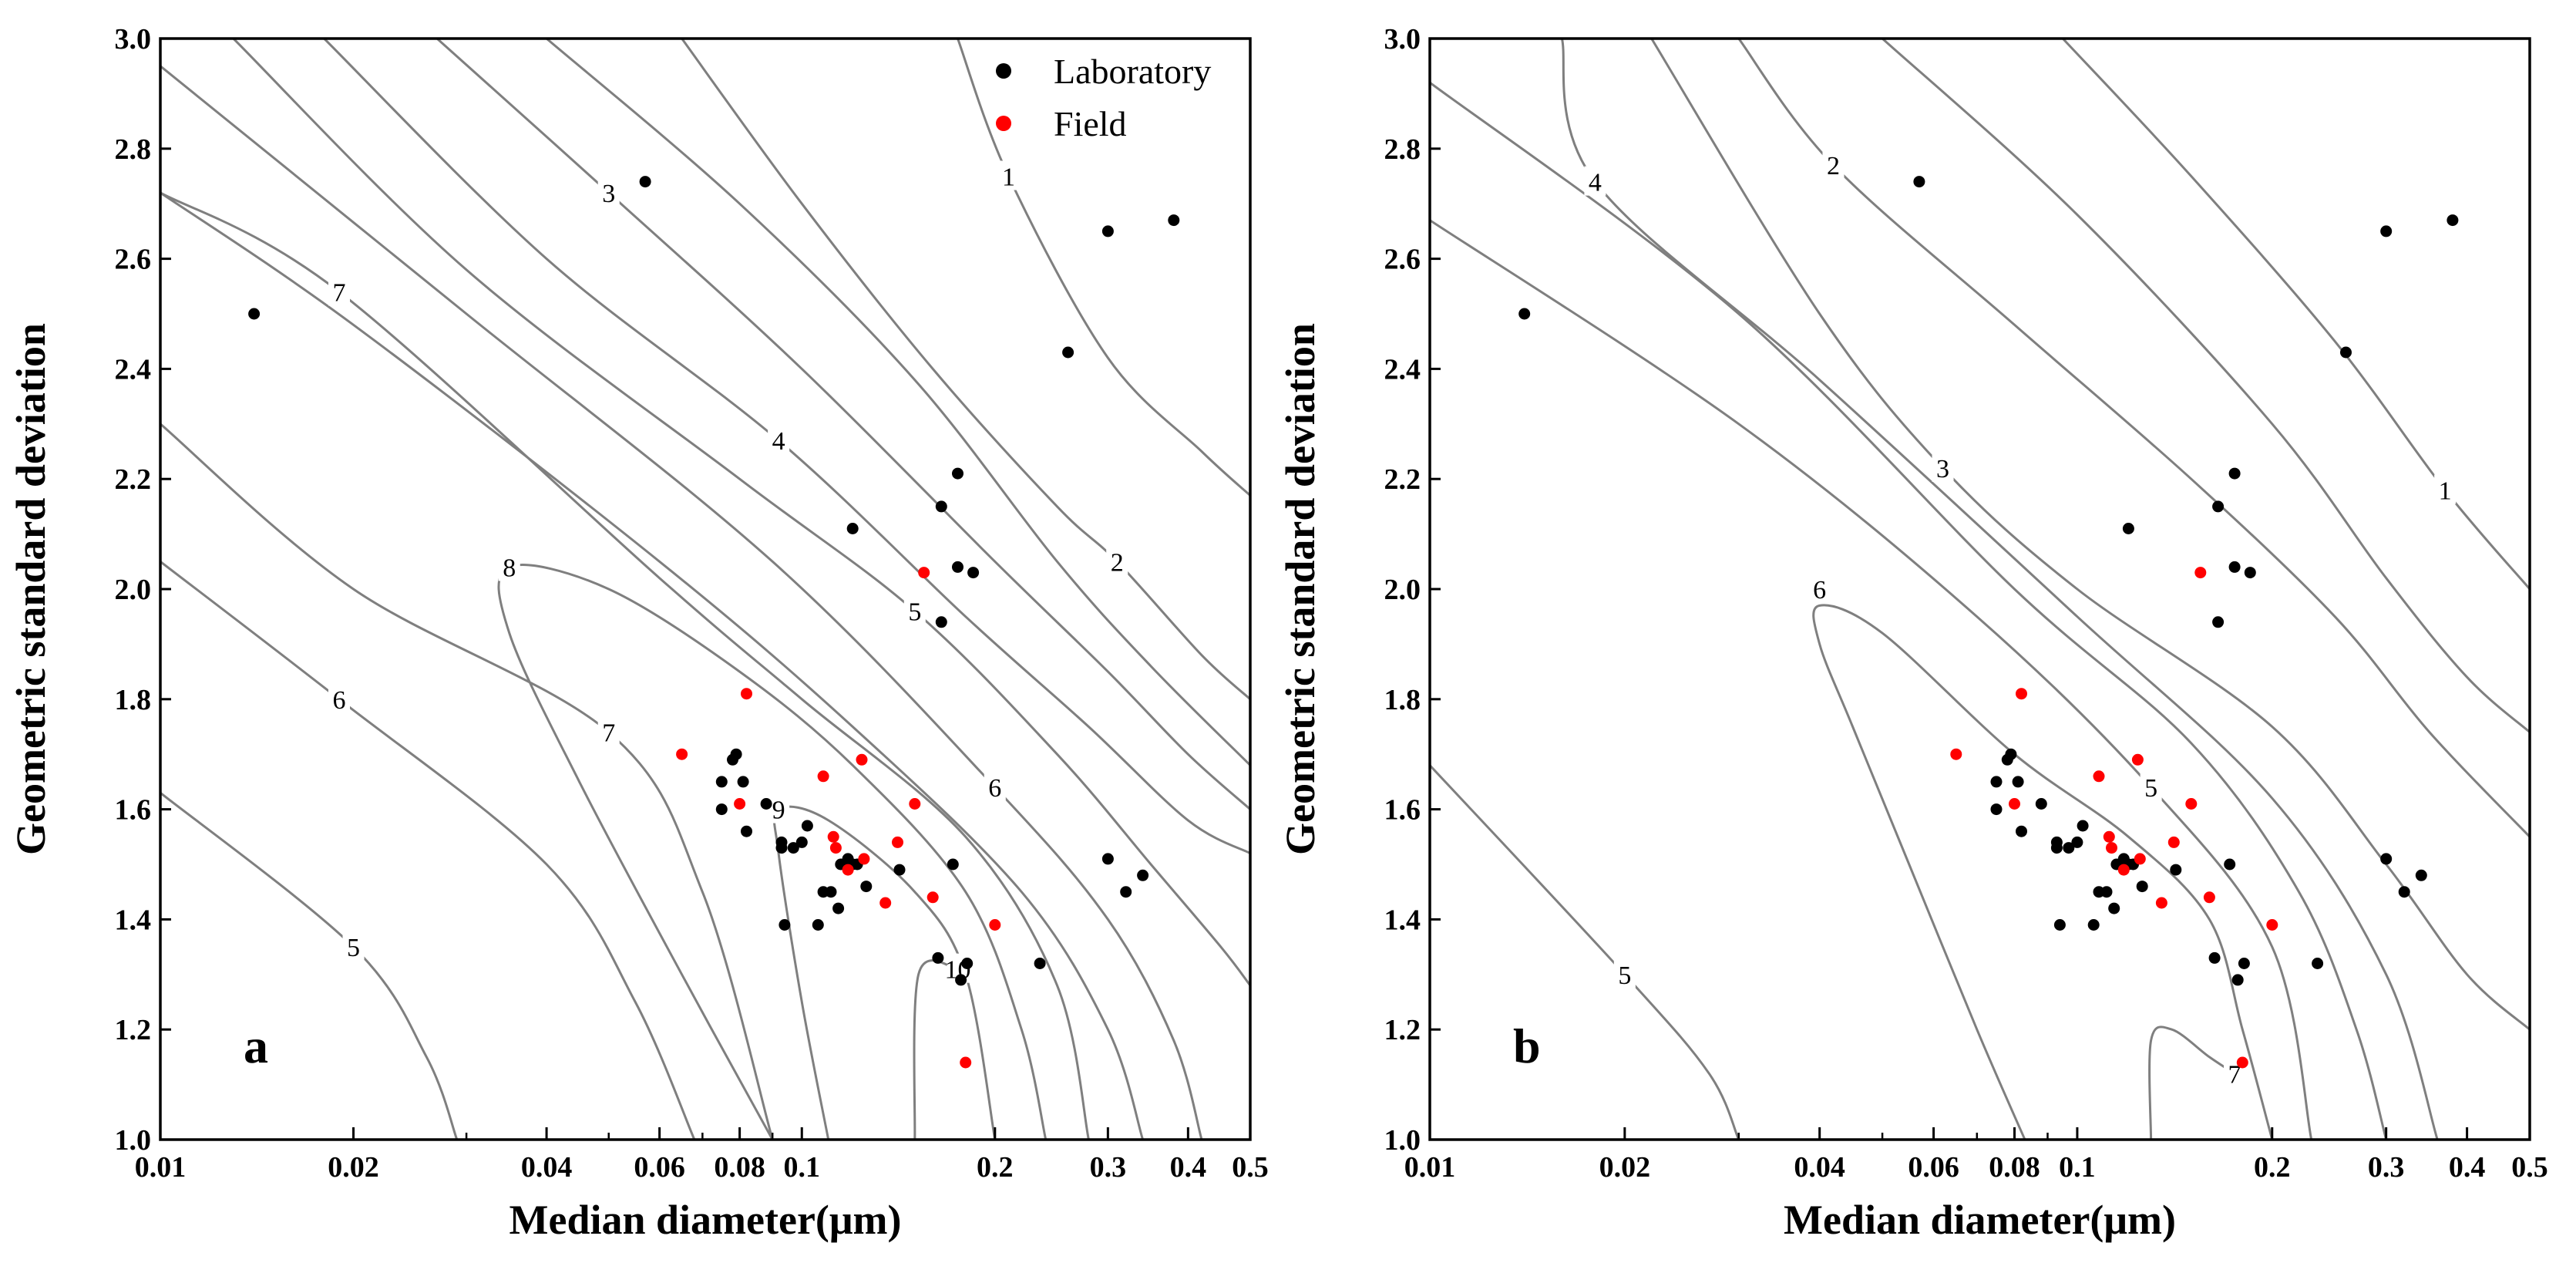 The height and width of the screenshot is (1273, 2576). What do you see at coordinates (1250, 1167) in the screenshot?
I see `x-tick-label: 0.5` at bounding box center [1250, 1167].